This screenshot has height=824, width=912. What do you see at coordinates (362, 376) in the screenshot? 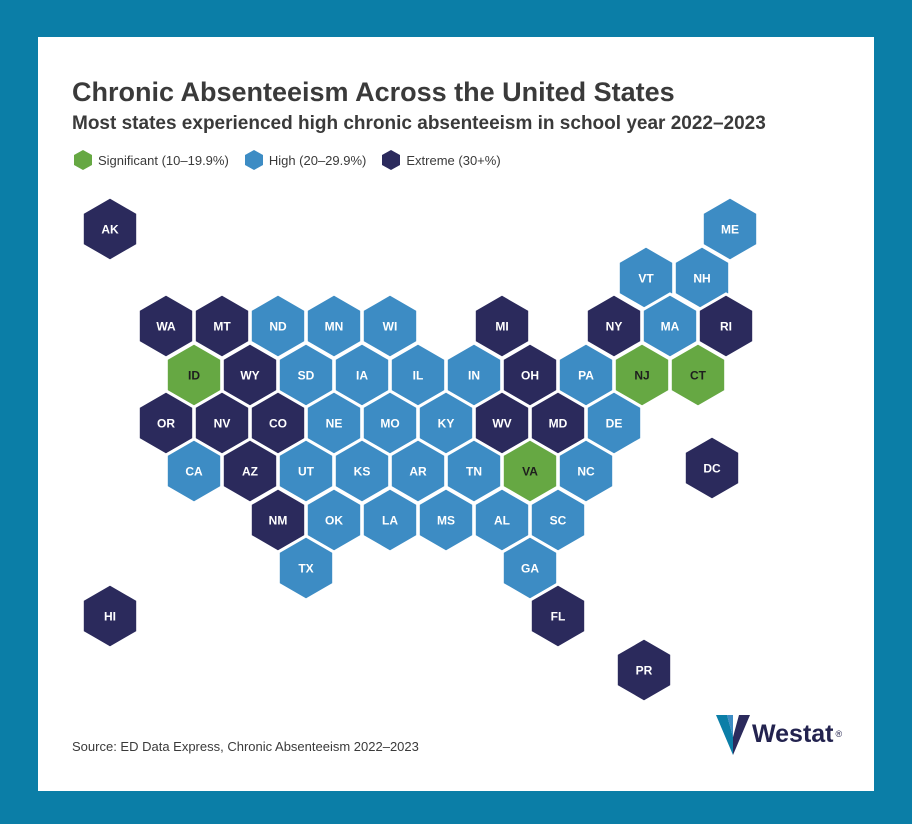
I see `state-label-ia: IA` at bounding box center [362, 376].